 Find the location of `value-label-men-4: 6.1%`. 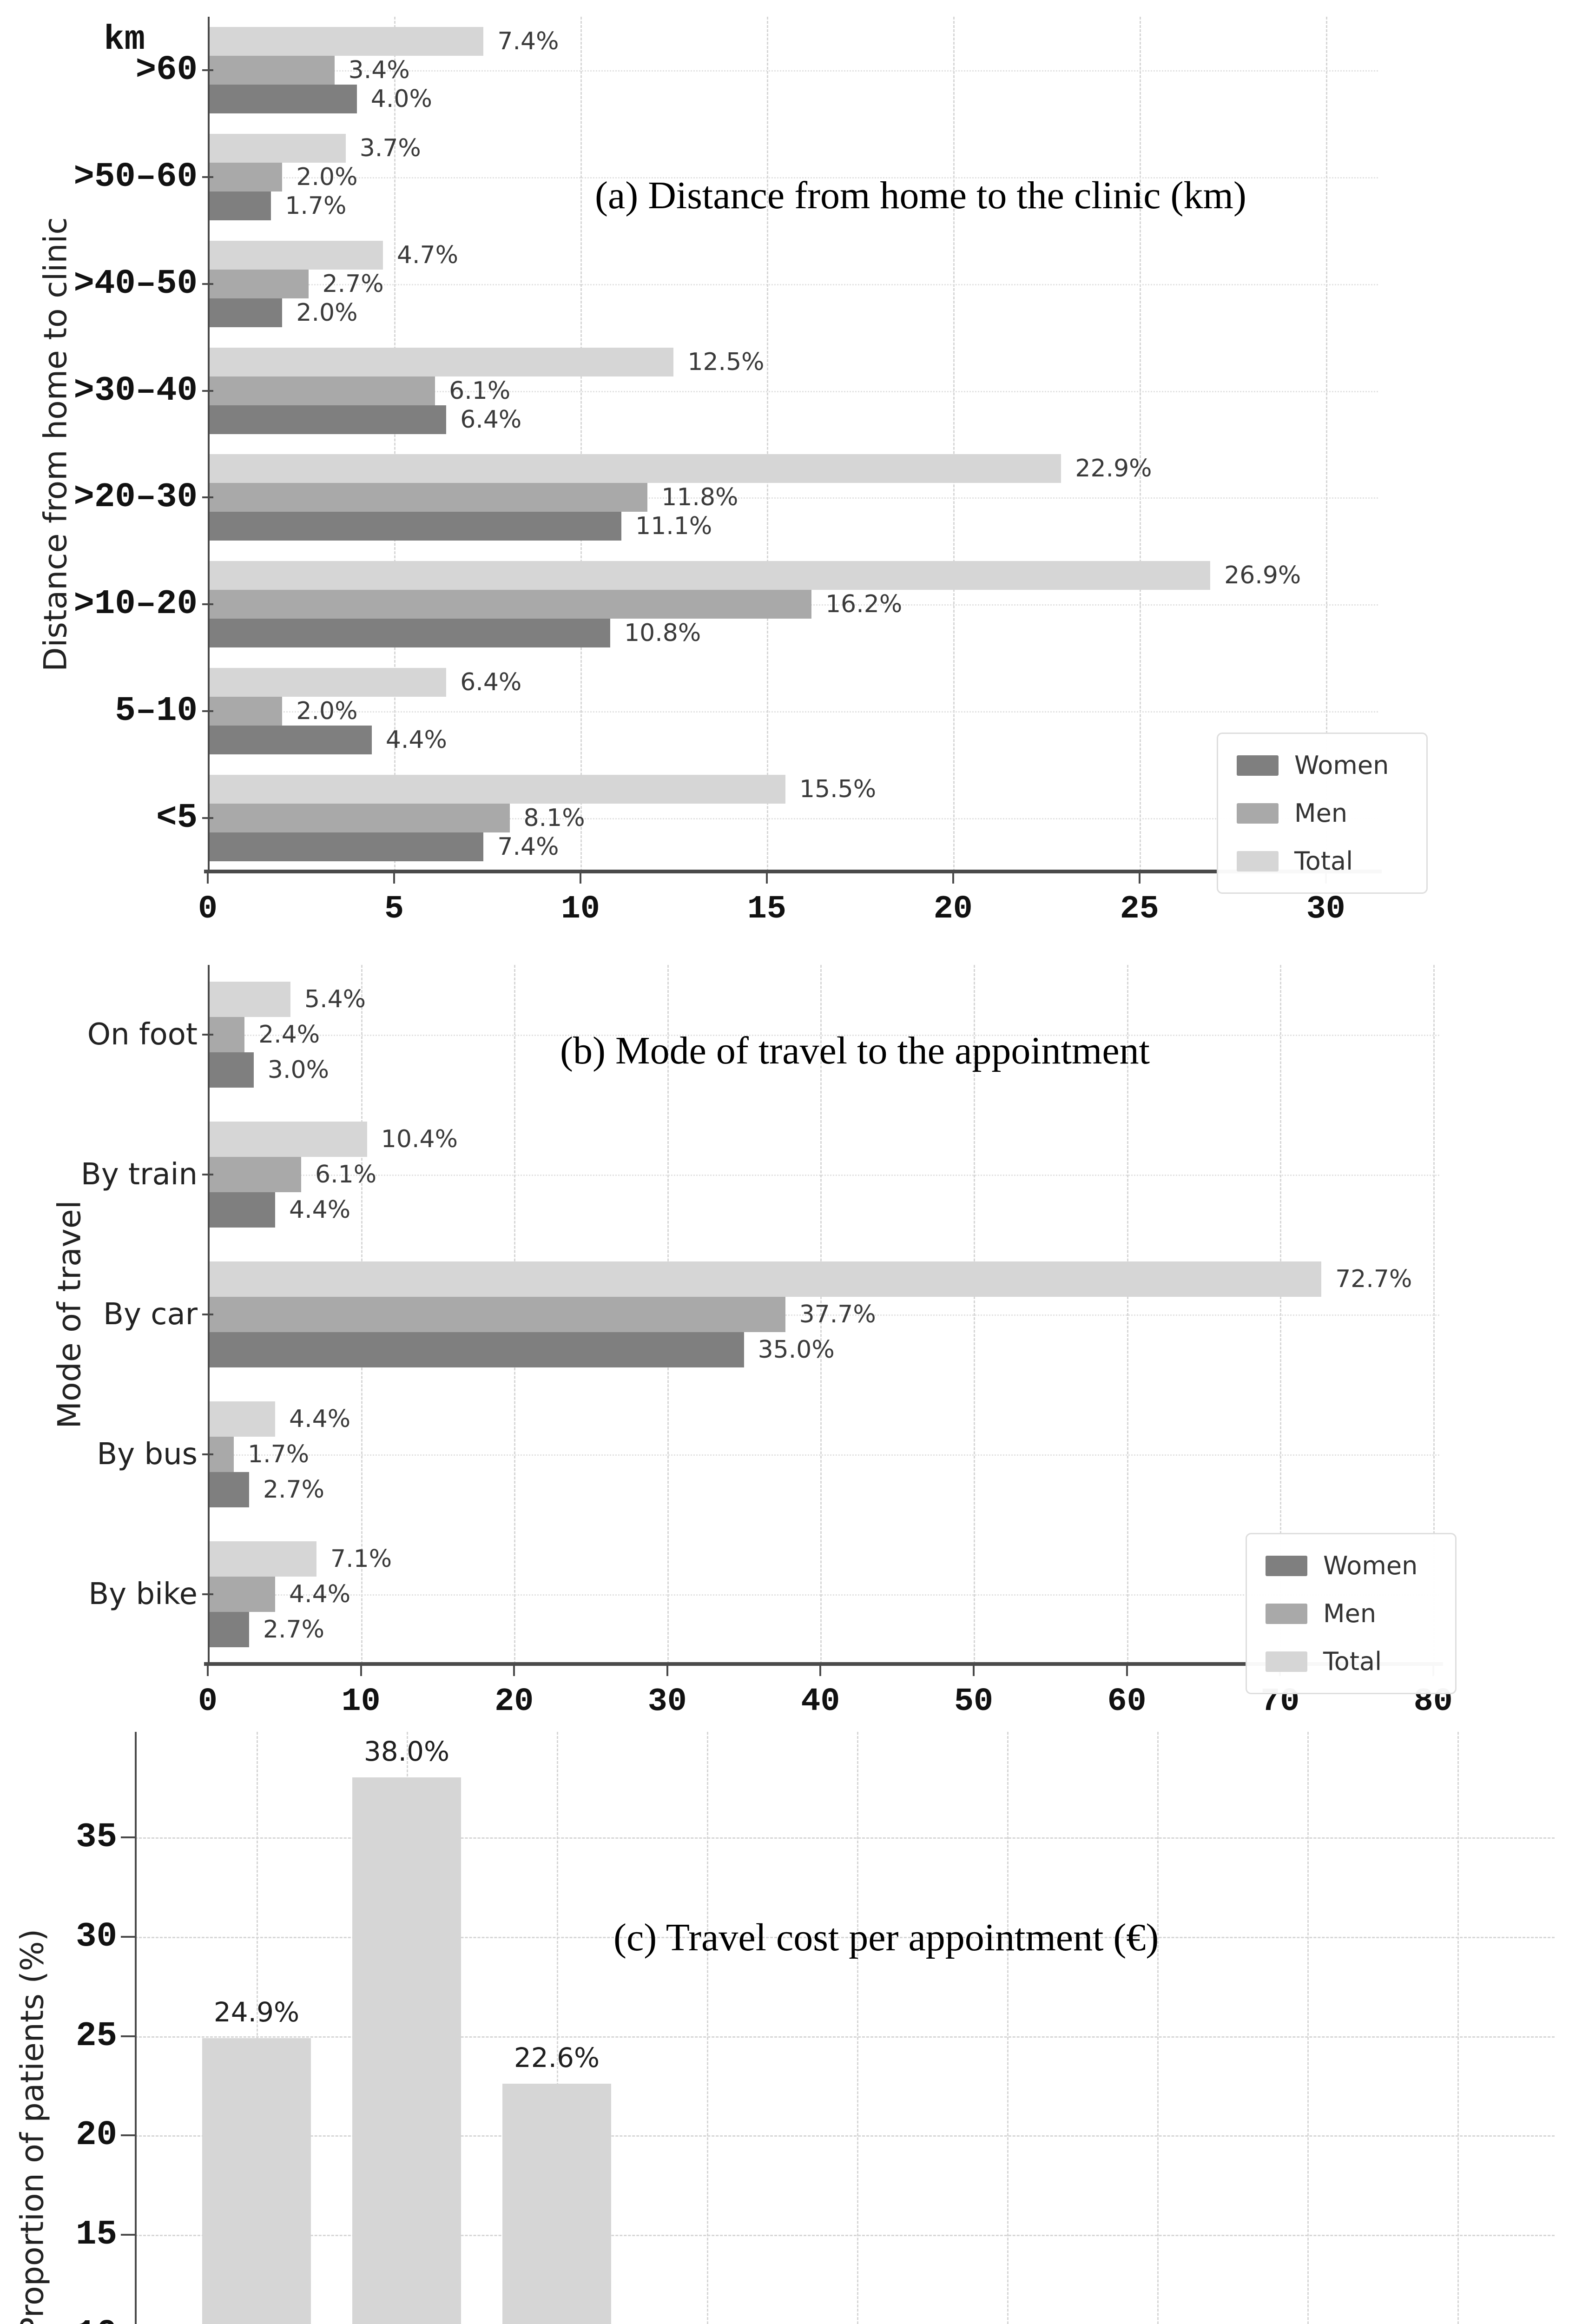

value-label-men-4: 6.1% is located at coordinates (480, 390).